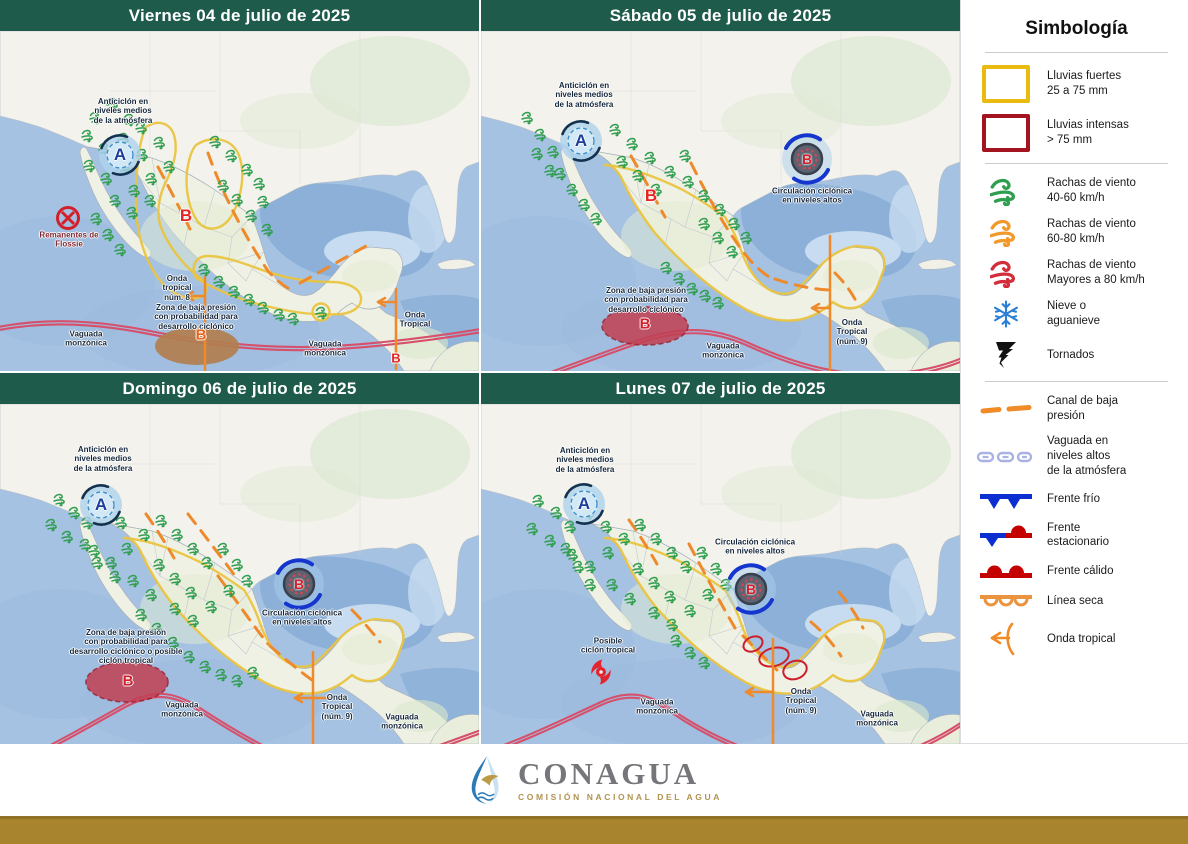 The height and width of the screenshot is (844, 1188). I want to click on heavy-rain-box-icon, so click(1006, 84).